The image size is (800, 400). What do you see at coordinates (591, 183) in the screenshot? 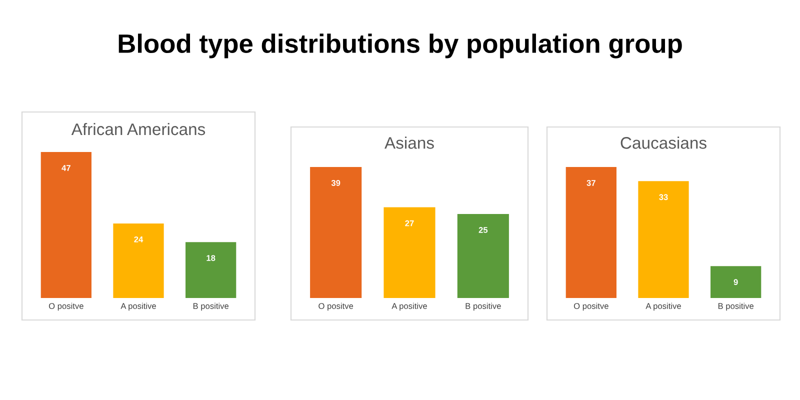
I see `data-label: 37` at bounding box center [591, 183].